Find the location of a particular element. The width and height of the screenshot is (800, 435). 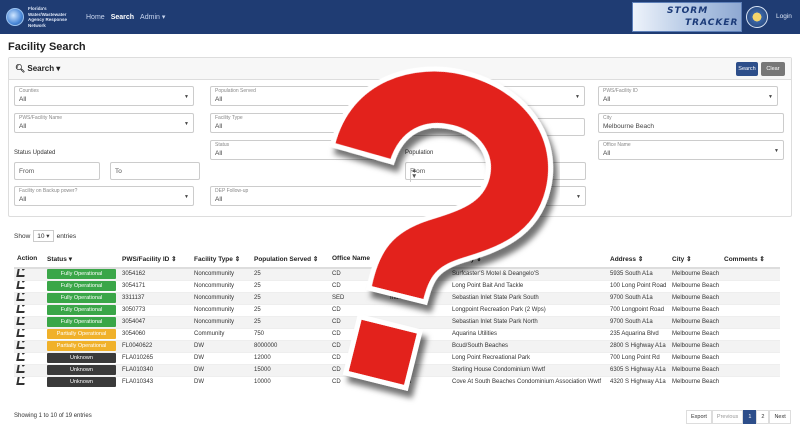

pws-facility-id-select: PWS/Facility ID All ▼ is located at coordinates (688, 96).